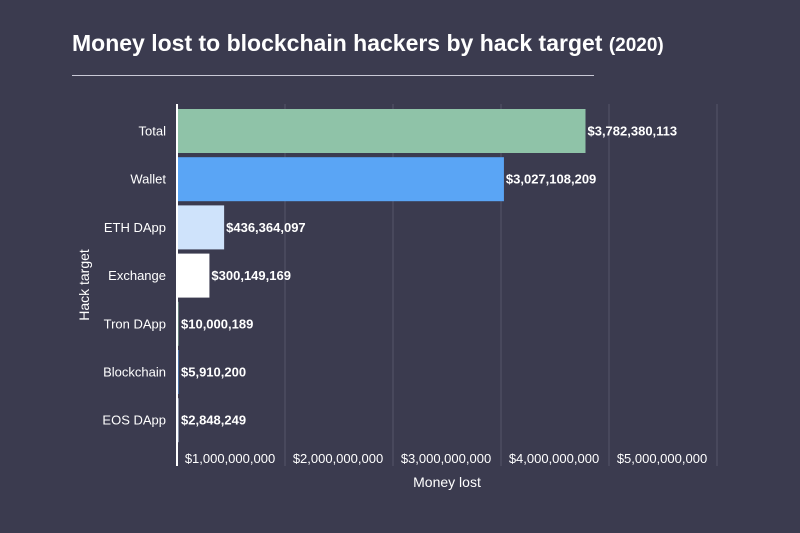  Describe the element at coordinates (84, 285) in the screenshot. I see `y-axis-title: Hack target` at that location.